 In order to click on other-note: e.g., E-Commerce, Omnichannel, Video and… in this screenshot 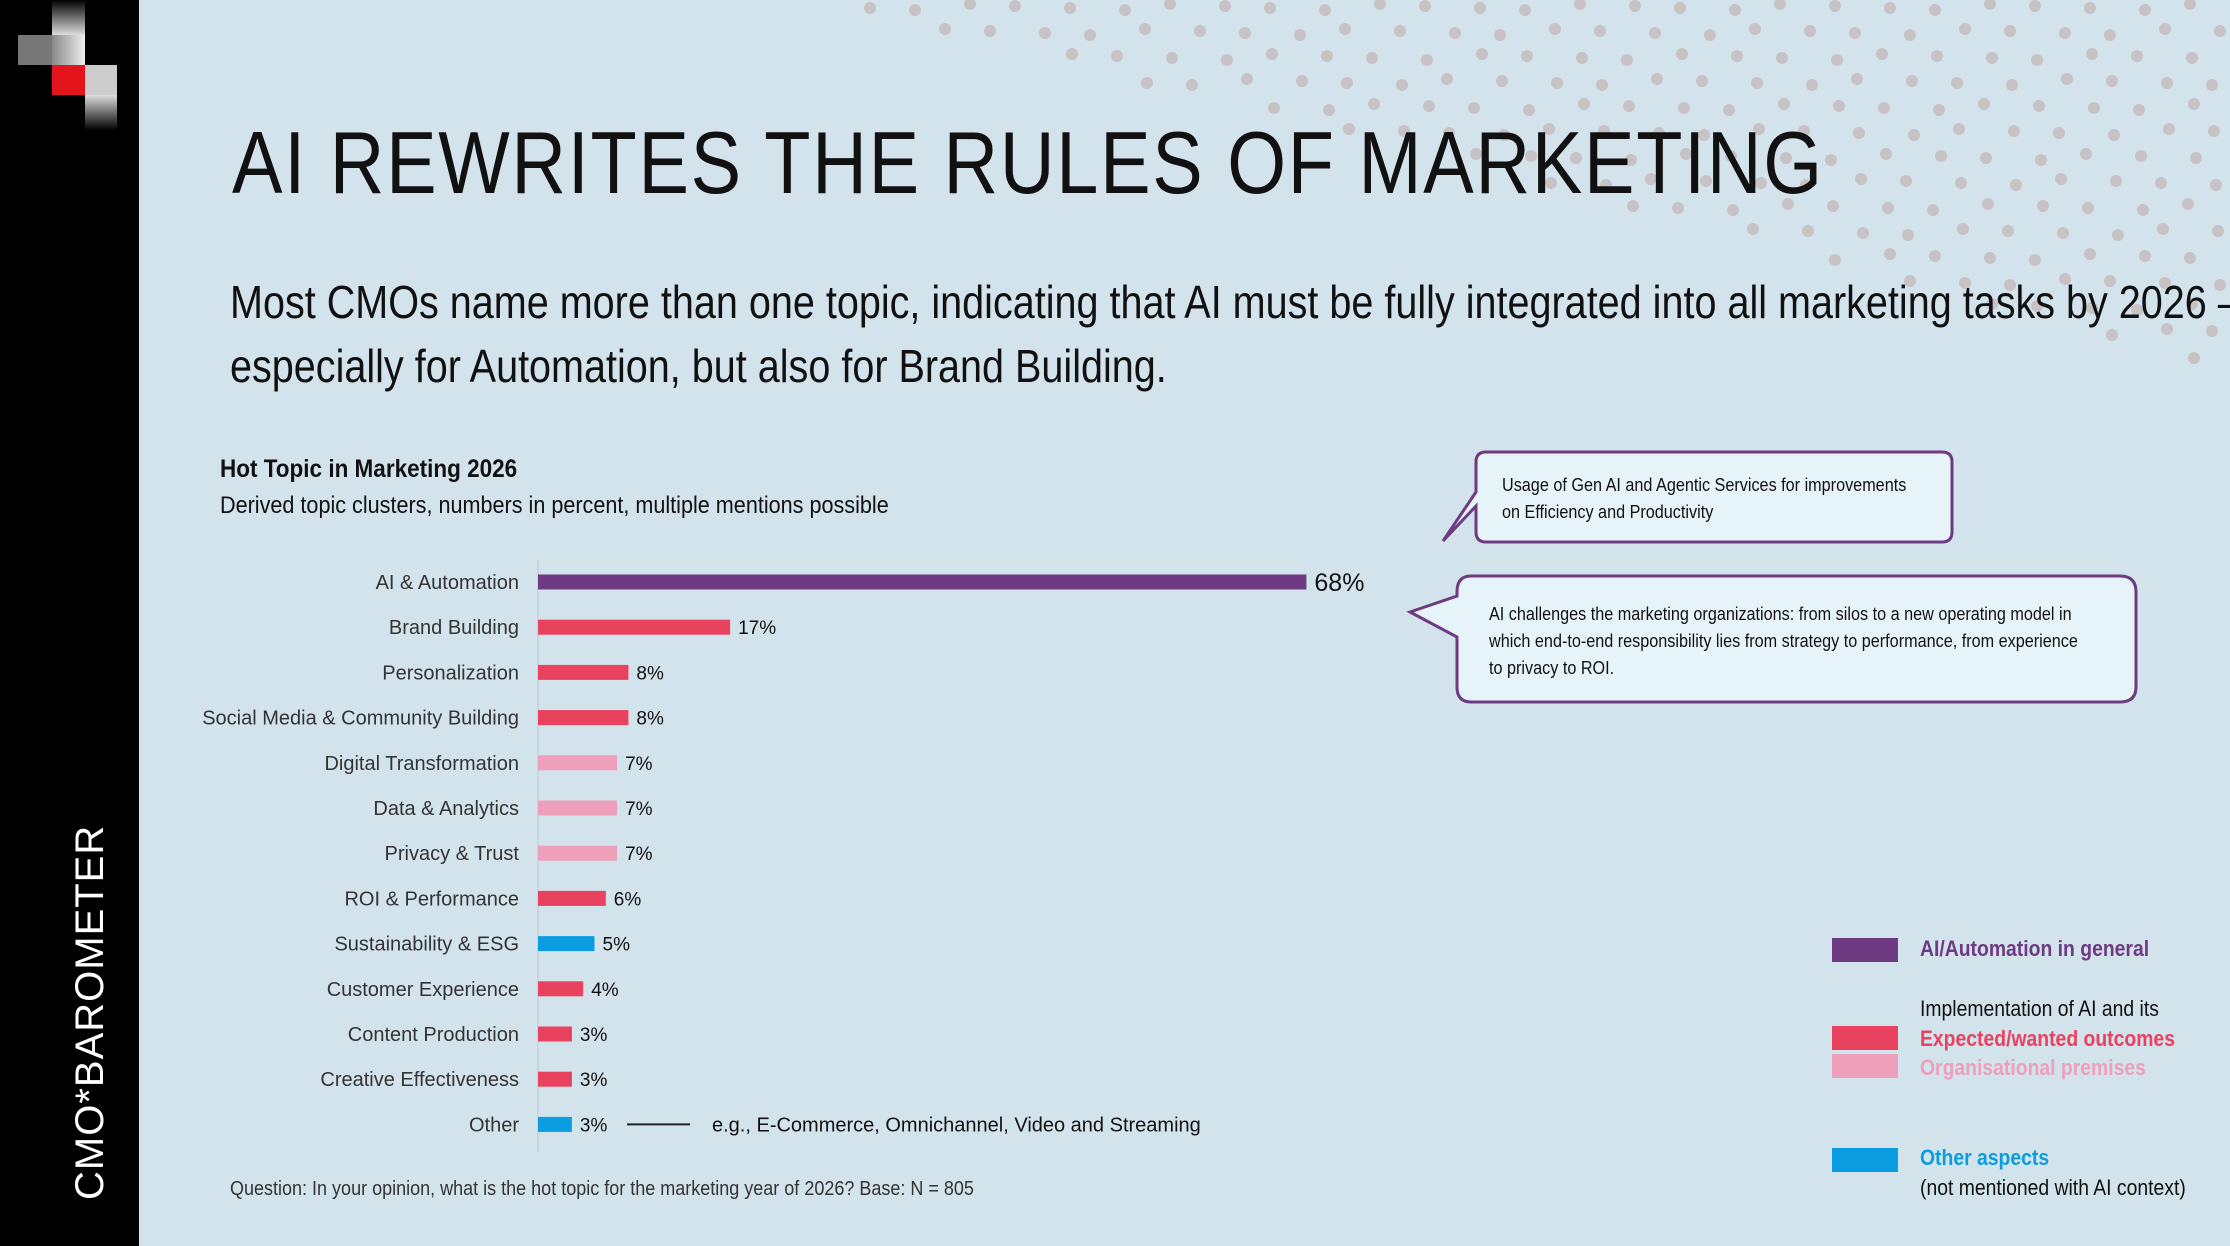, I will do `click(956, 1125)`.